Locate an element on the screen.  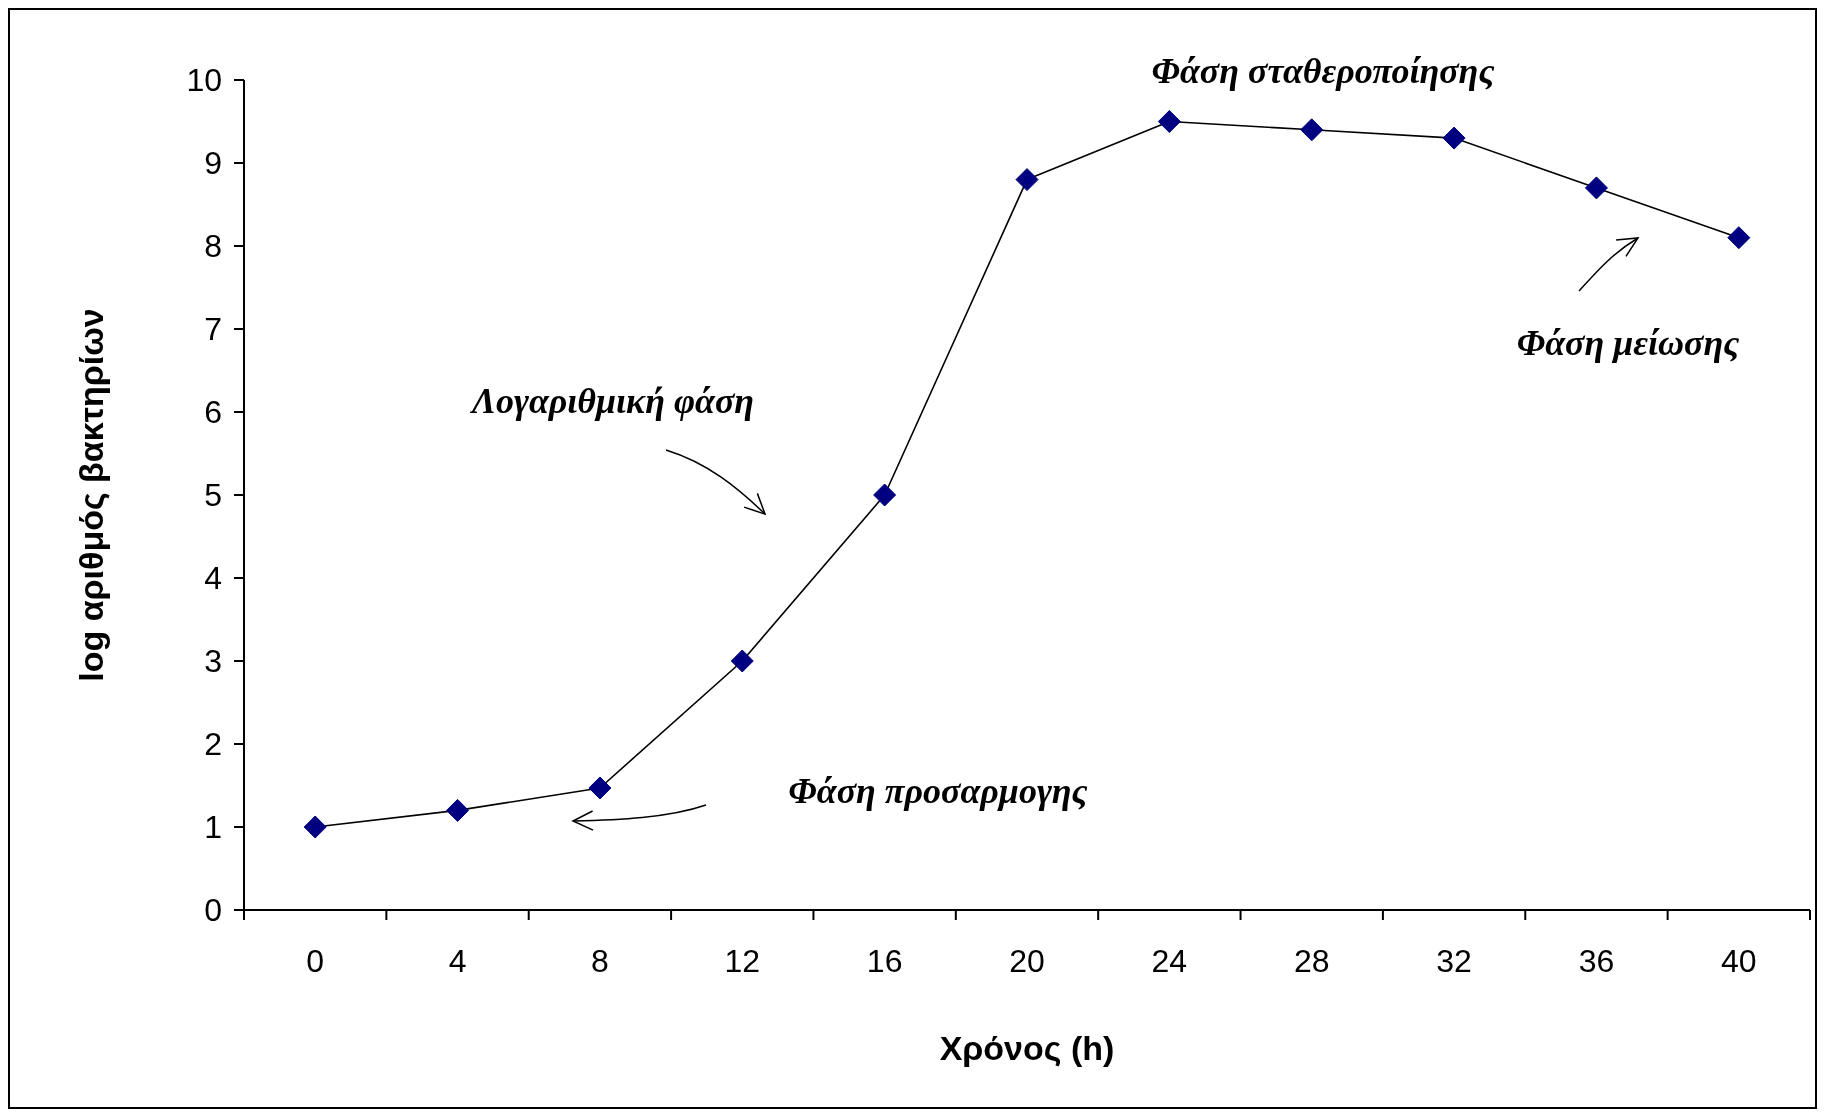
y-tick-label: 1 is located at coordinates (213, 827).